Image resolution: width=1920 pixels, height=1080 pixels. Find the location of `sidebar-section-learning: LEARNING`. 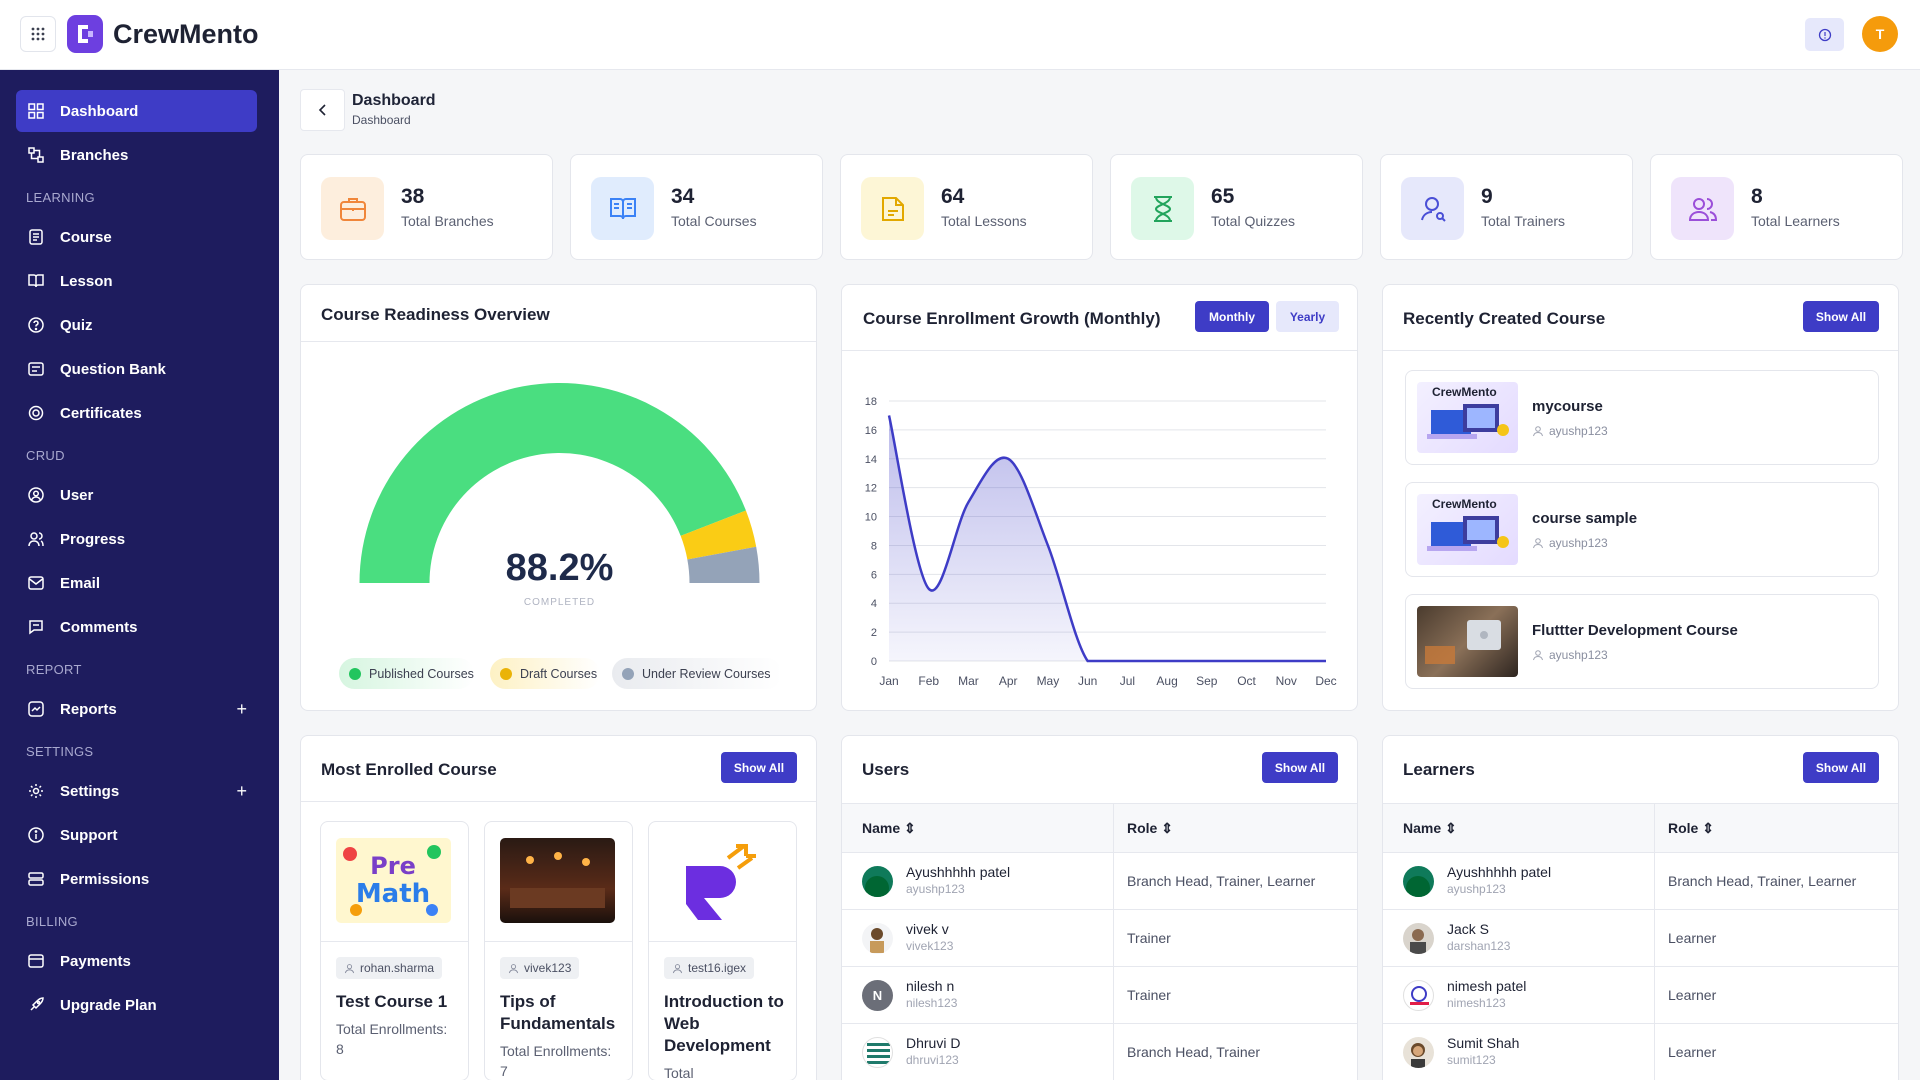

sidebar-section-learning: LEARNING is located at coordinates (60, 197).